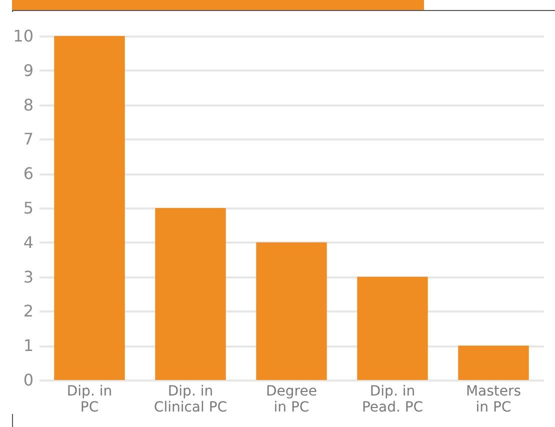 Image resolution: width=555 pixels, height=427 pixels. What do you see at coordinates (28, 242) in the screenshot?
I see `y-tick-label: 4` at bounding box center [28, 242].